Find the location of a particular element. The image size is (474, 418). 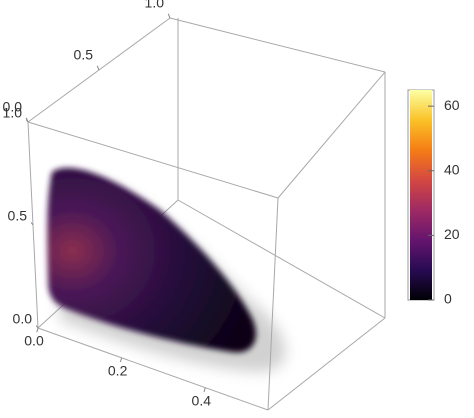

x-tick-label: 0.2 is located at coordinates (118, 371).